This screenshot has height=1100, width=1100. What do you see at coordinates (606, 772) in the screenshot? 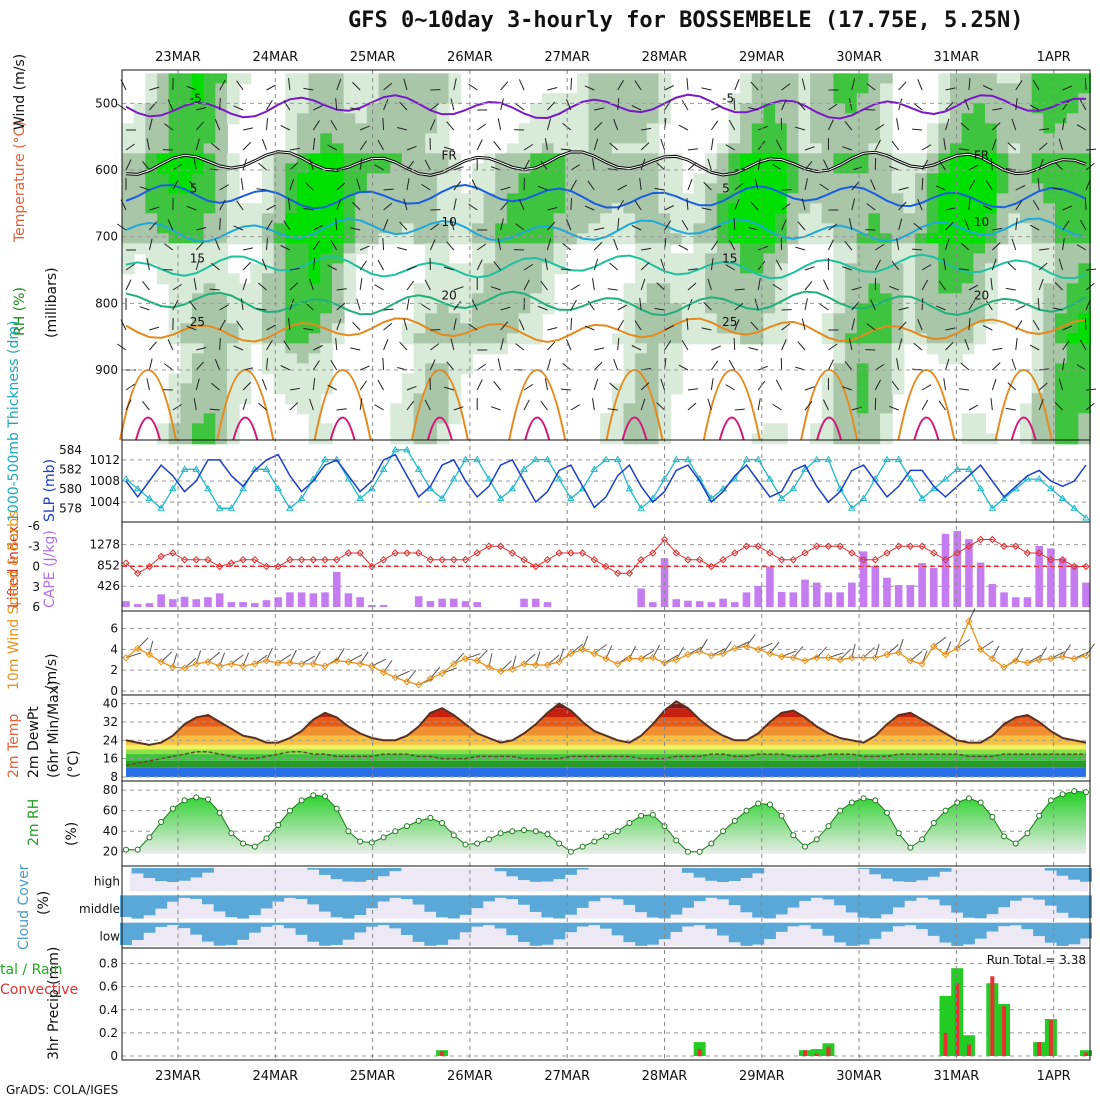
I see `temp-band` at bounding box center [606, 772].